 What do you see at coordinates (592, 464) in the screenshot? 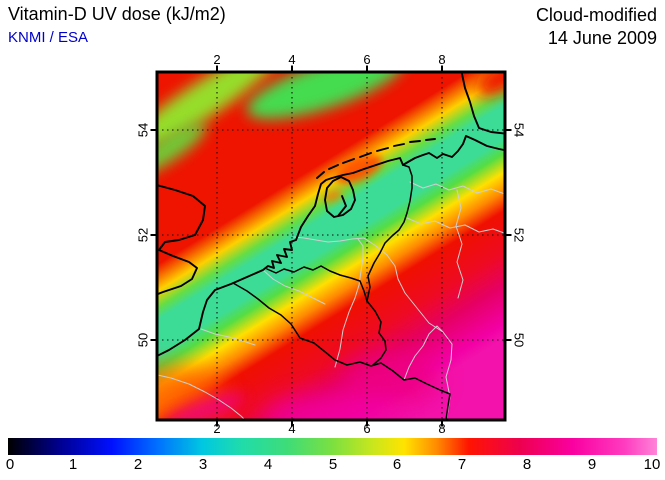
I see `colorbar-tick-label: 9` at bounding box center [592, 464].